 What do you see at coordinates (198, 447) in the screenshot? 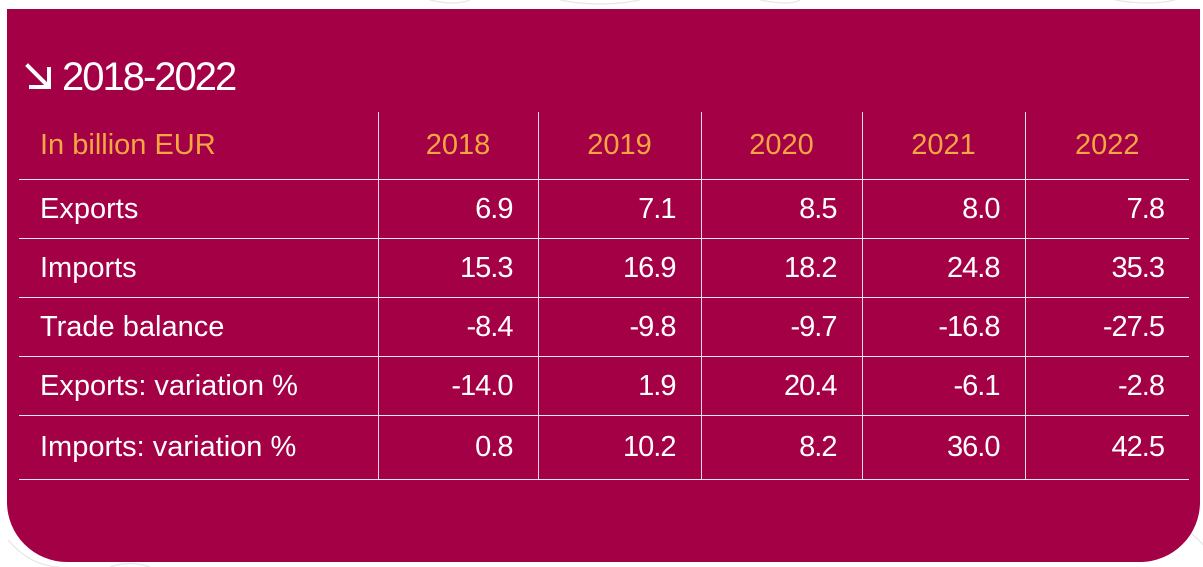
I see `row-label: Imports: variation %` at bounding box center [198, 447].